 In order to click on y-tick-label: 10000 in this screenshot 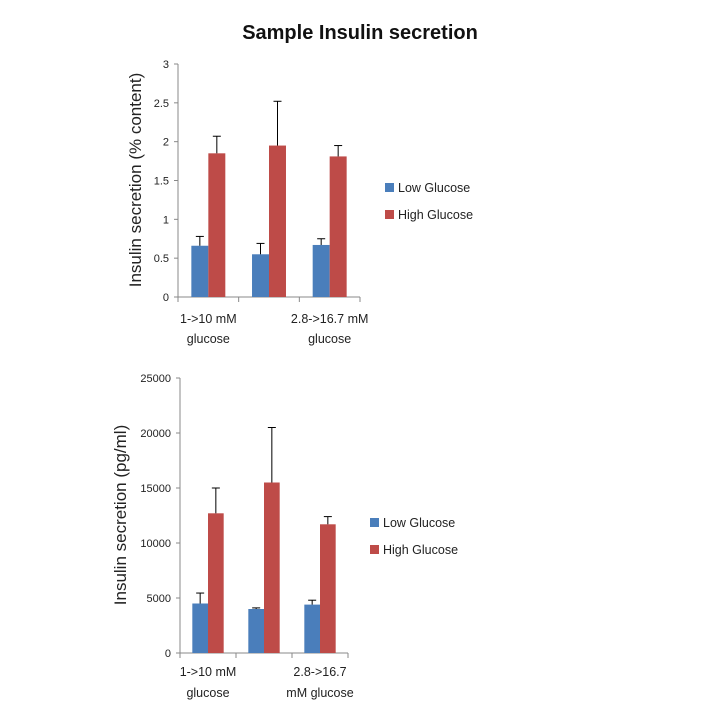, I will do `click(155, 544)`.